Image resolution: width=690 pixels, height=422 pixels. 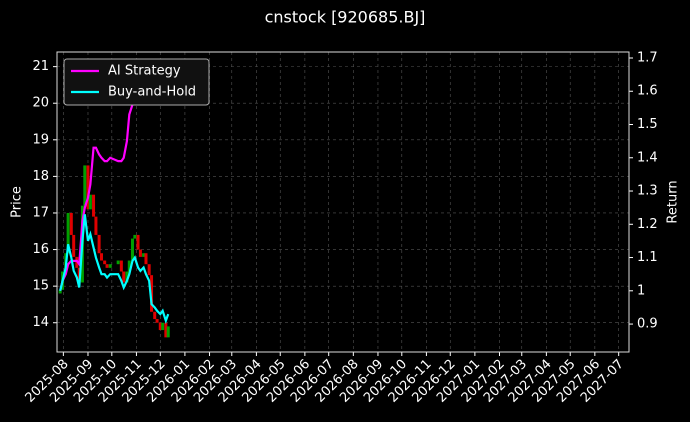 I want to click on y2-tick-label: 1.7, so click(x=647, y=57).